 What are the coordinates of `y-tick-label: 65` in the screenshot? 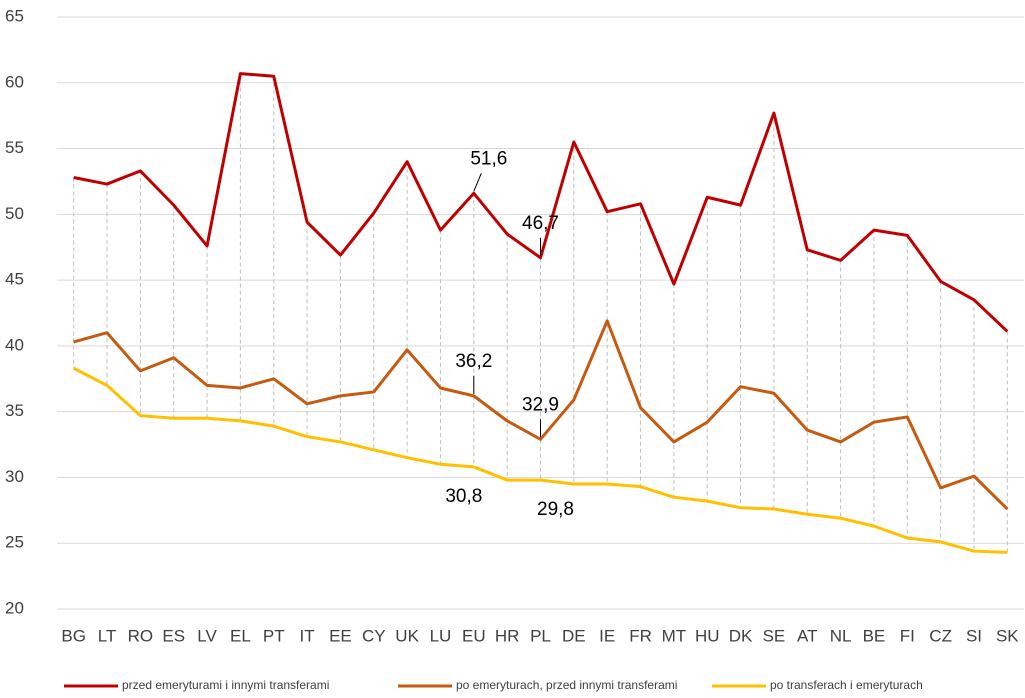 It's located at (14, 15).